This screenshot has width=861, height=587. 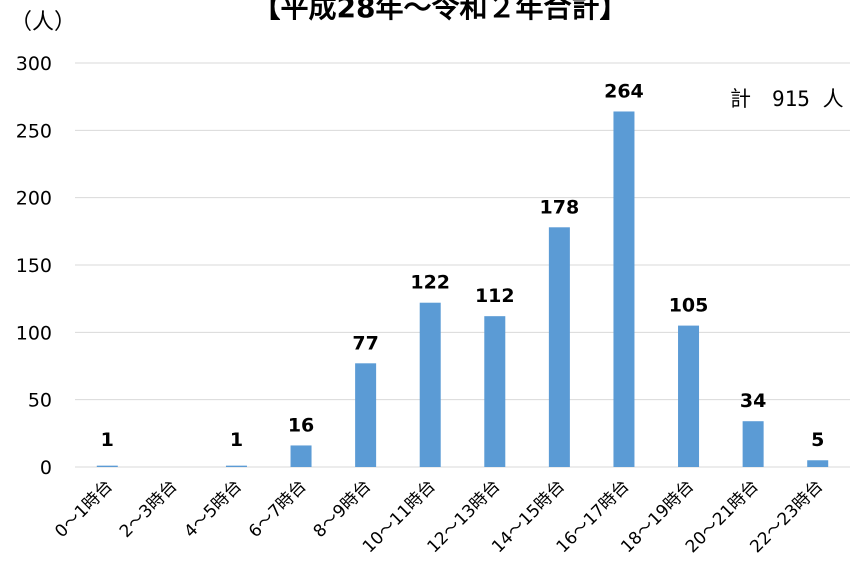 What do you see at coordinates (817, 440) in the screenshot?
I see `data-label: 5` at bounding box center [817, 440].